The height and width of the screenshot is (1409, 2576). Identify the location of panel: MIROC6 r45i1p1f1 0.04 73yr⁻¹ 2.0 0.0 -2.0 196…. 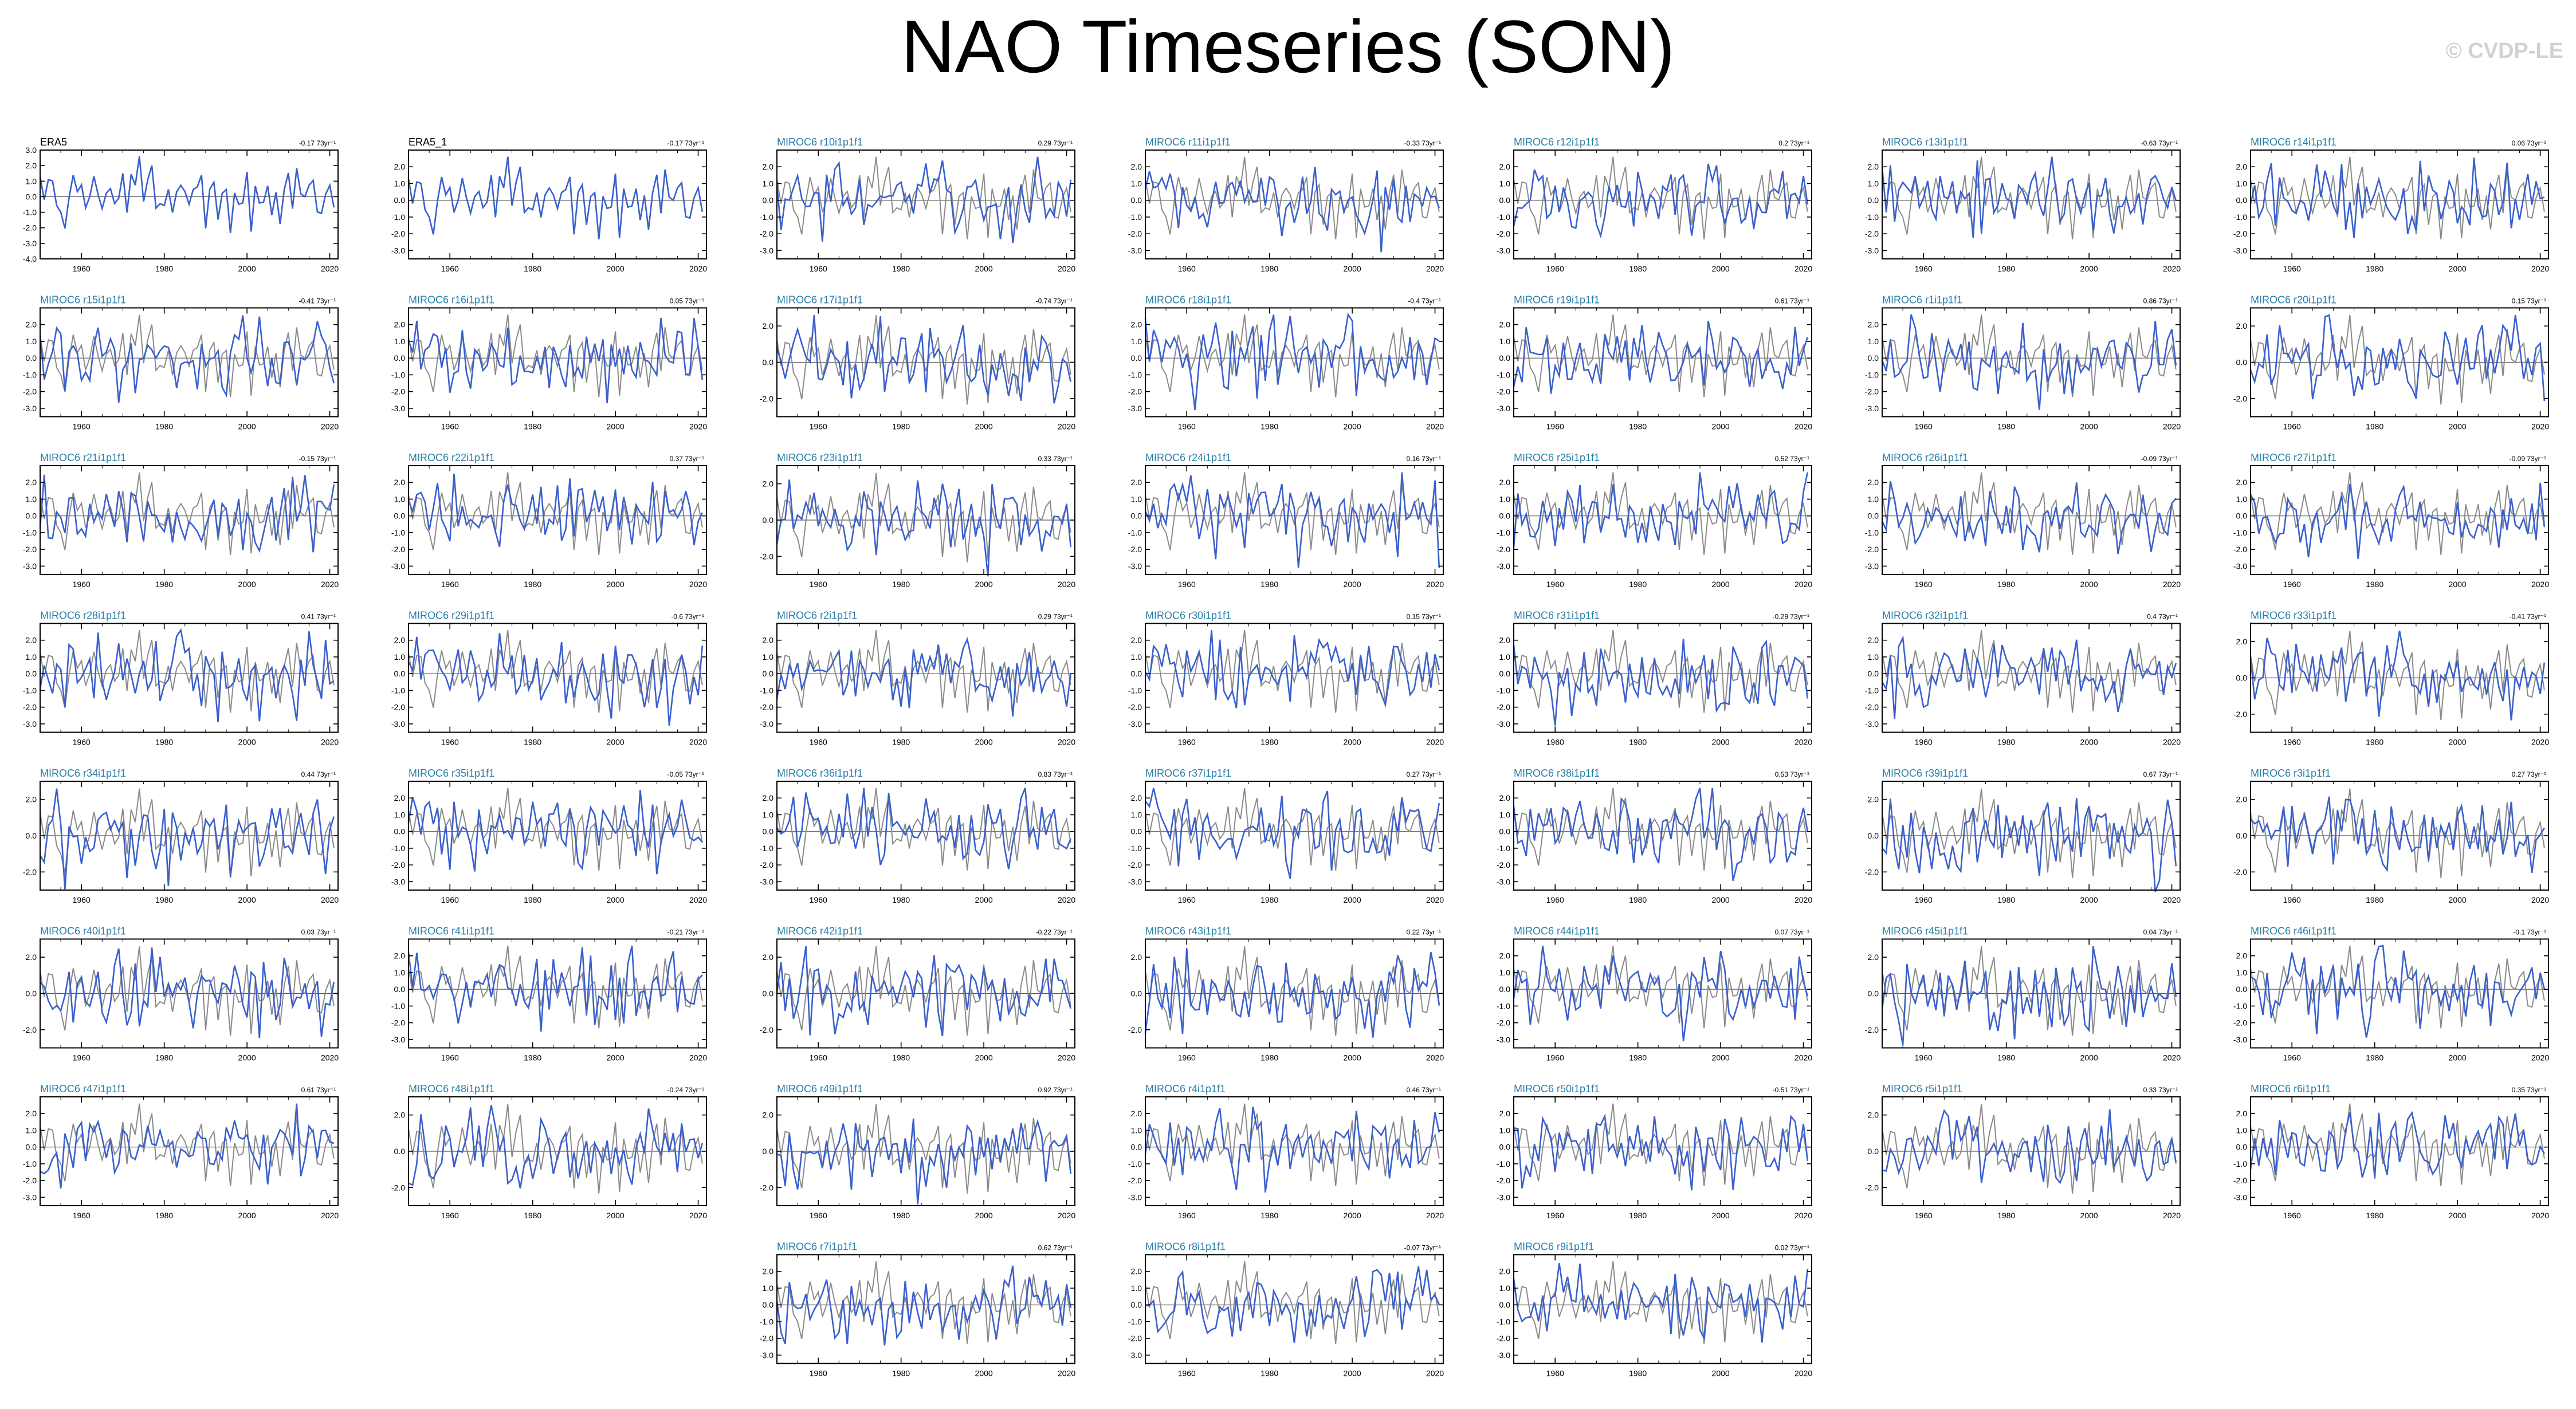
(2023, 994).